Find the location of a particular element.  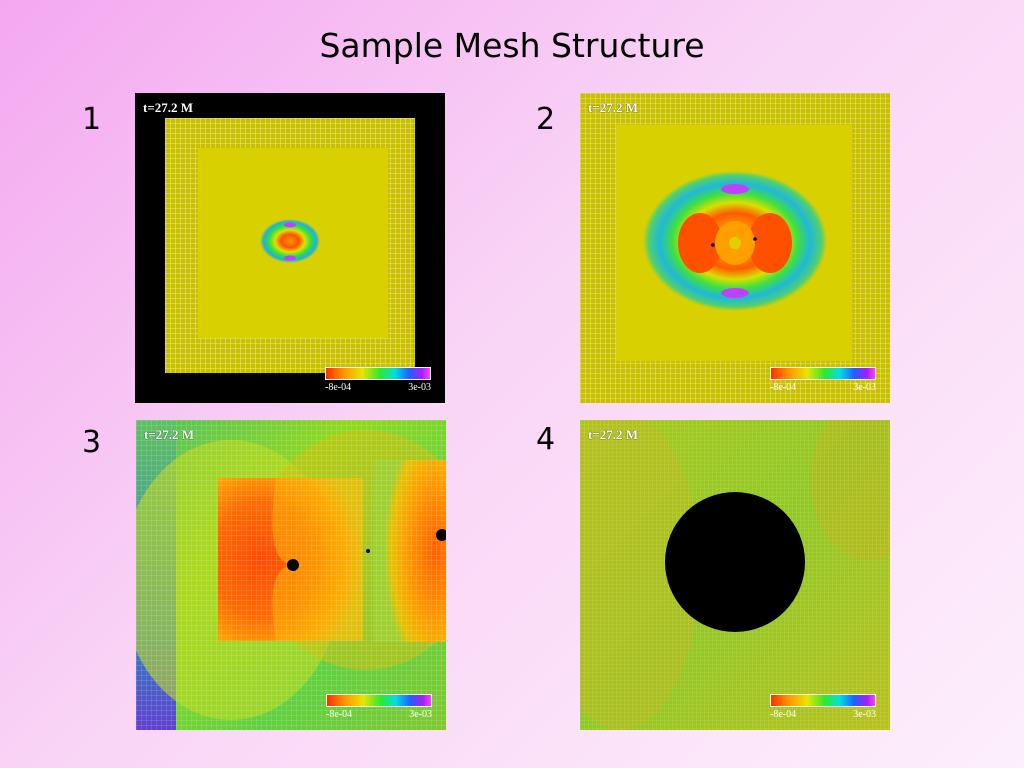

panel-2: t=27.2 M -8e-04 3e-03 is located at coordinates (735, 248).